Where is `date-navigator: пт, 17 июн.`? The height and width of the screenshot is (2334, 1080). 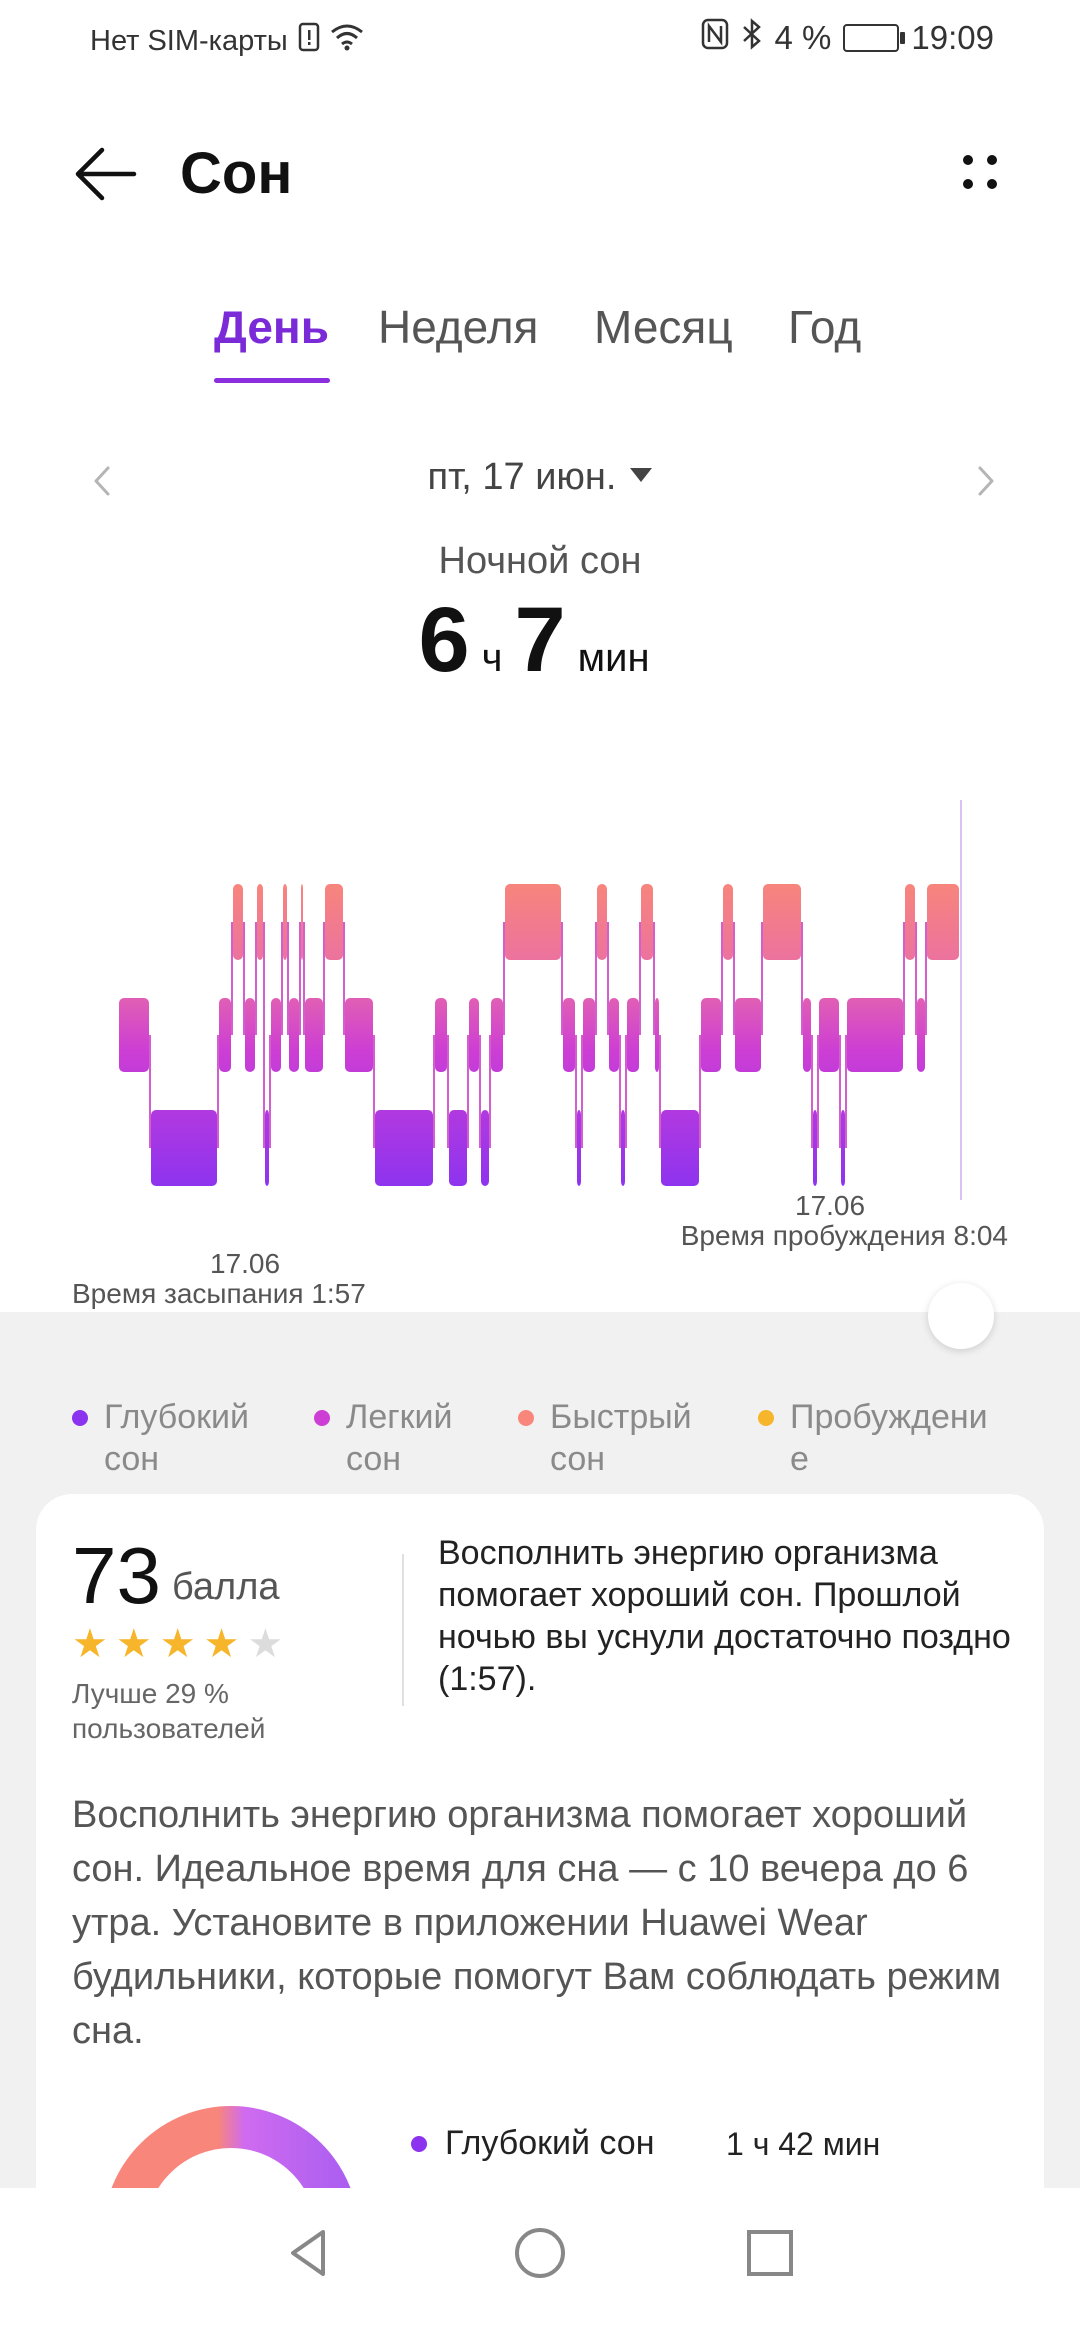
date-navigator: пт, 17 июн. is located at coordinates (540, 480).